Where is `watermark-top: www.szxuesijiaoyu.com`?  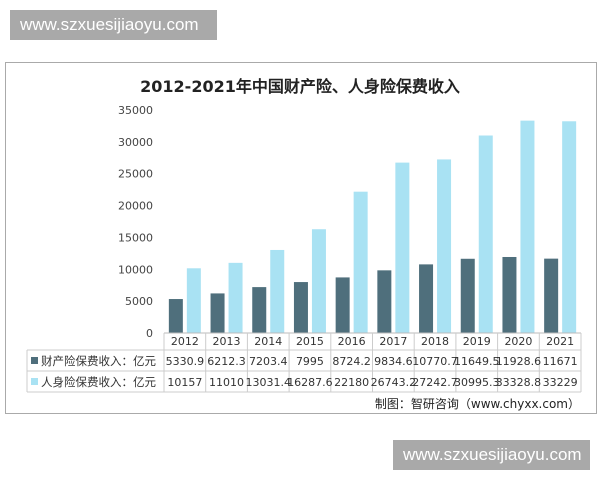
watermark-top: www.szxuesijiaoyu.com is located at coordinates (113, 25).